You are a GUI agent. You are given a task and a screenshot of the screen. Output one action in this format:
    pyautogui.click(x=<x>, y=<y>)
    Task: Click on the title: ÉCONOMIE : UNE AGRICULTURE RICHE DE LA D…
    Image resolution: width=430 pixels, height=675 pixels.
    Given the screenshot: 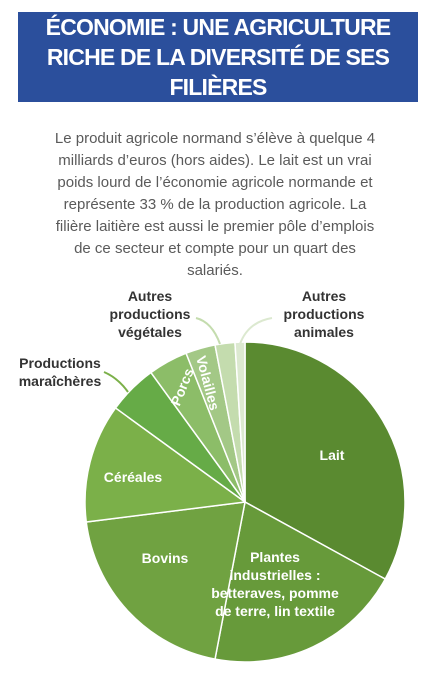 What is the action you would take?
    pyautogui.click(x=218, y=57)
    